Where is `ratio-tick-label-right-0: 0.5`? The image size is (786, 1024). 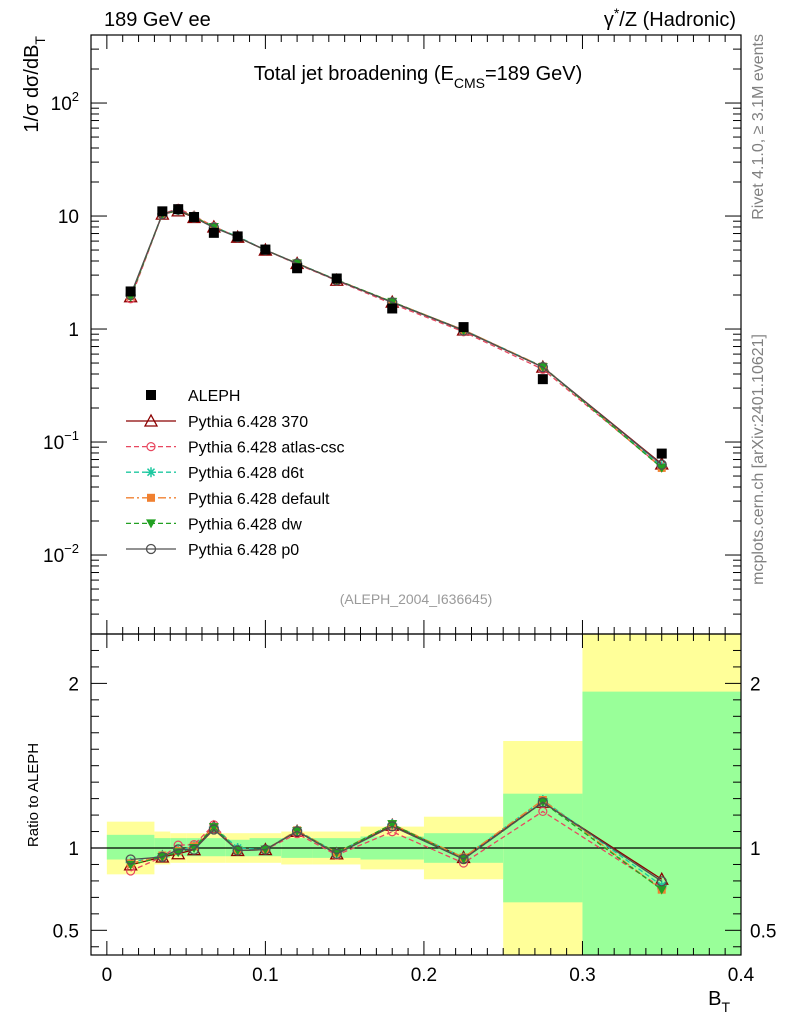 ratio-tick-label-right-0: 0.5 is located at coordinates (763, 931).